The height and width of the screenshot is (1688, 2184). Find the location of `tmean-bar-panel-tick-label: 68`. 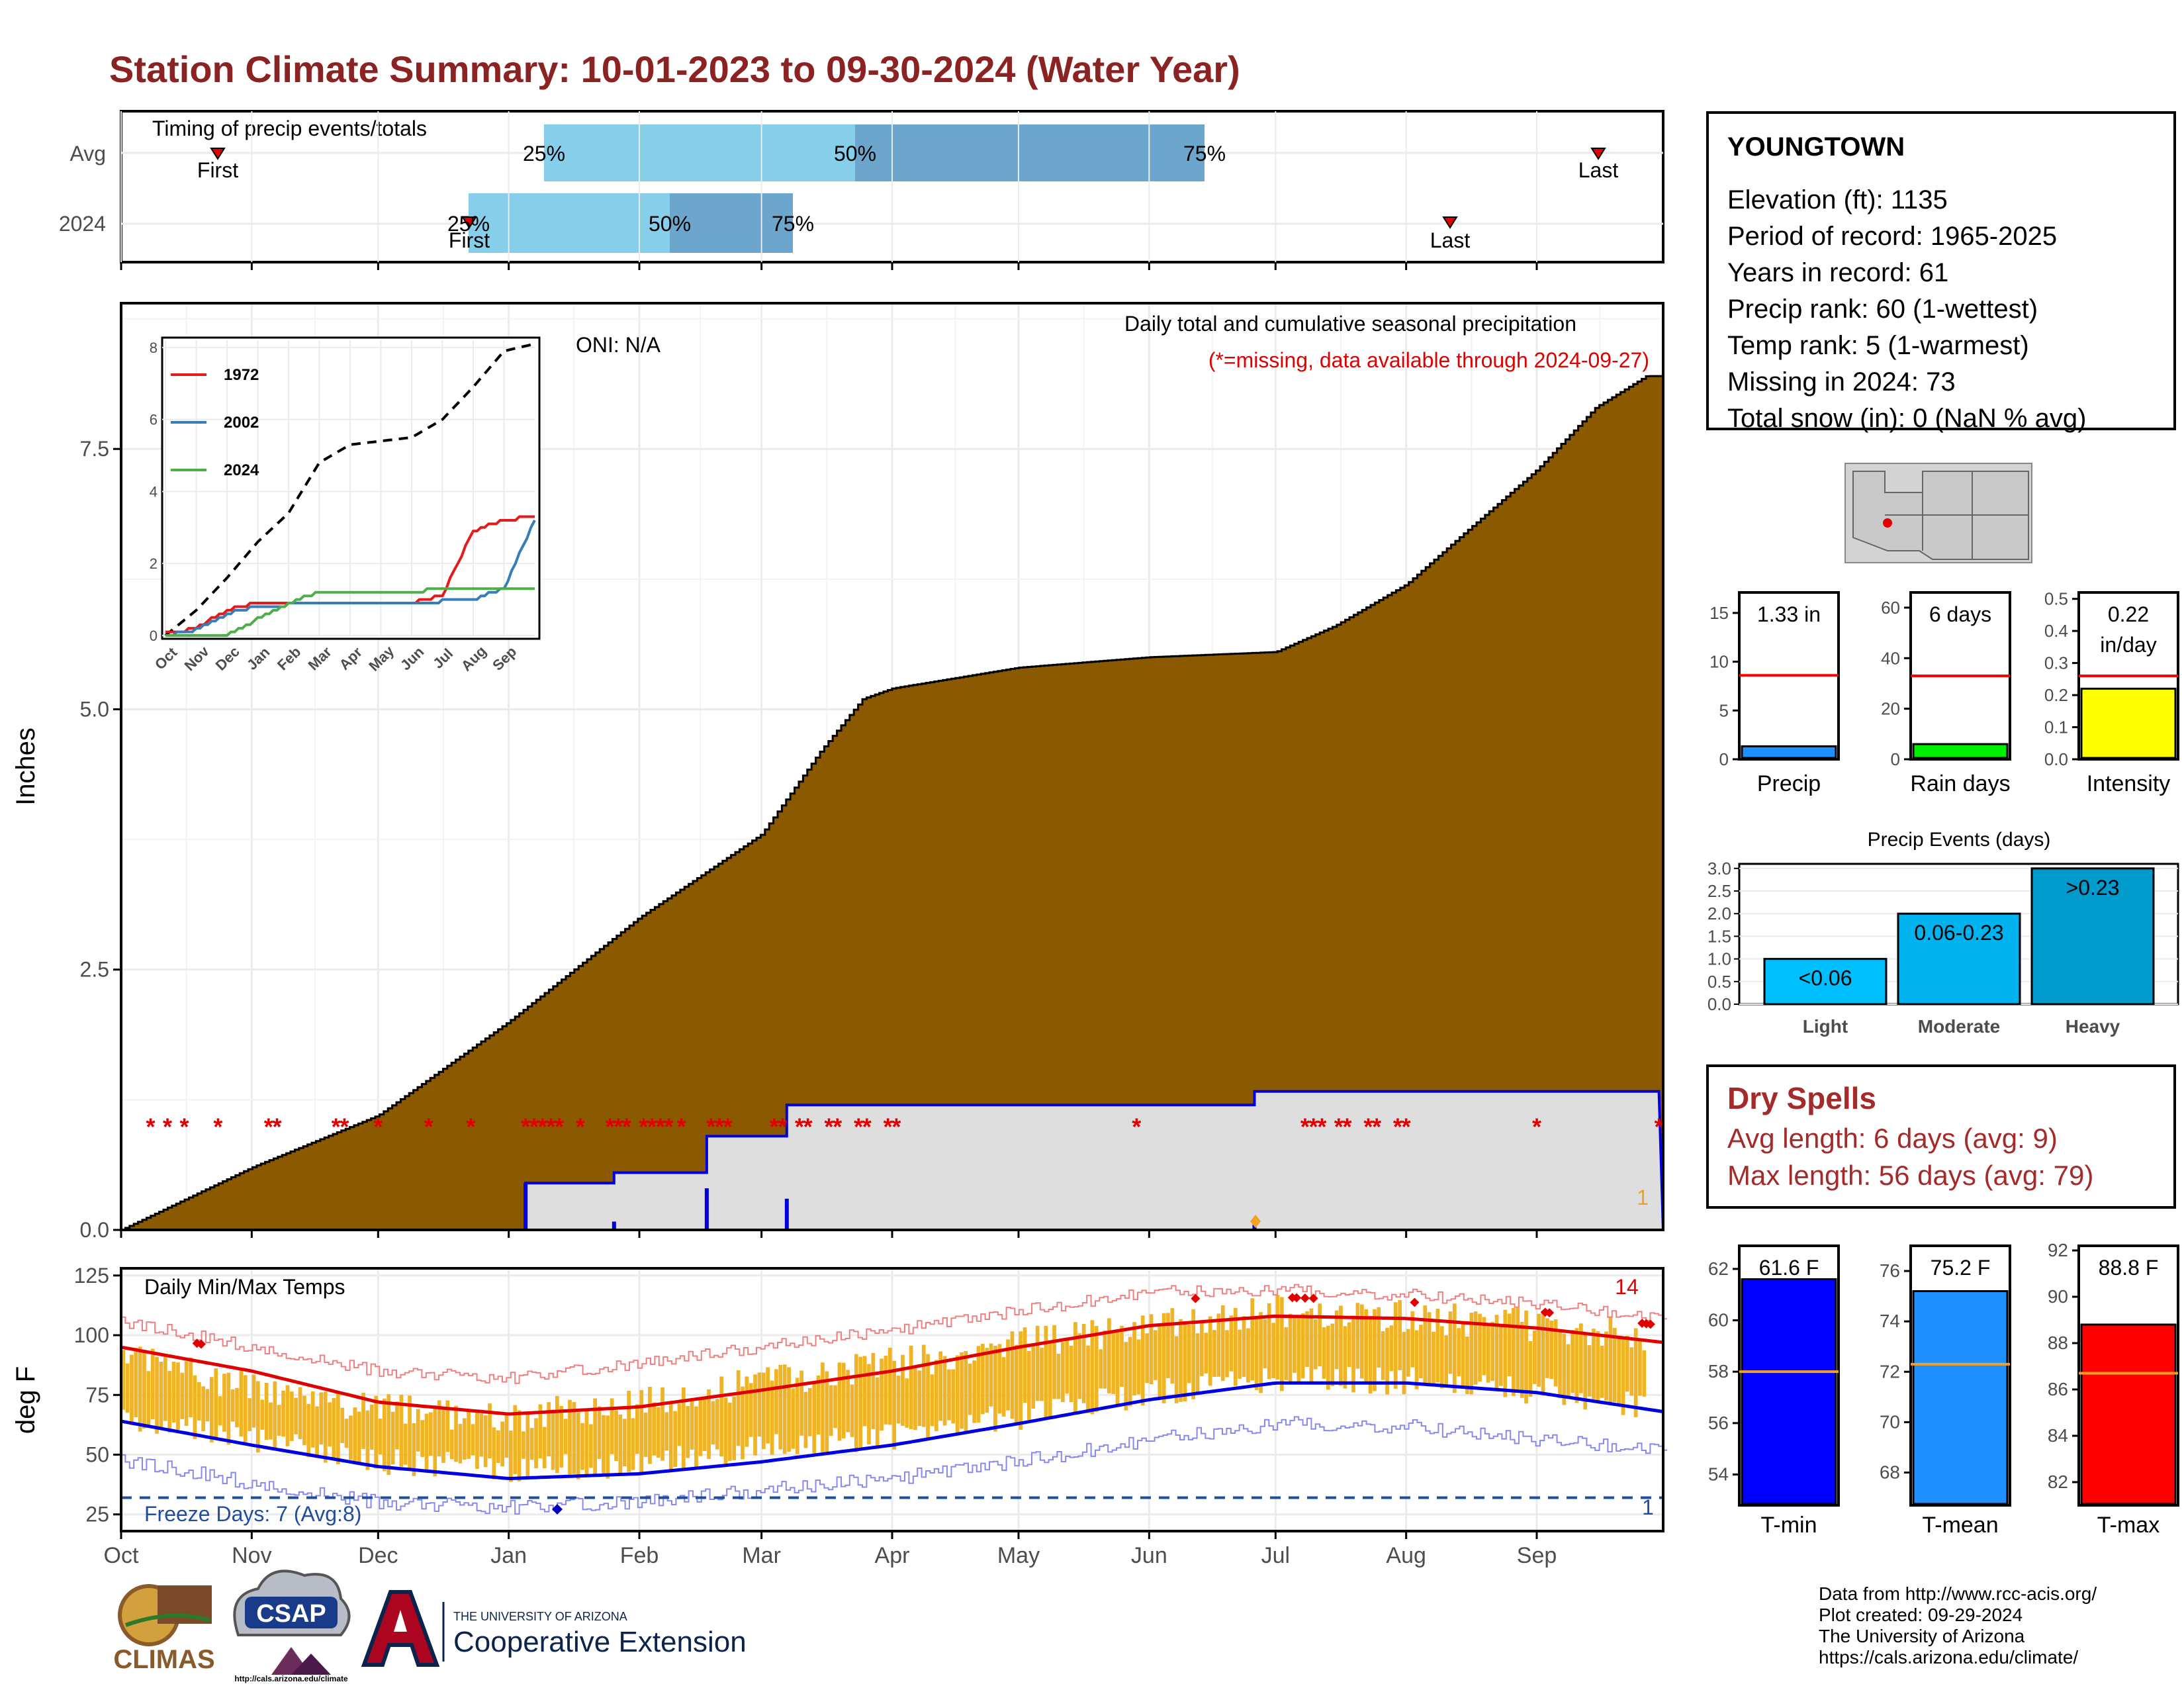

tmean-bar-panel-tick-label: 68 is located at coordinates (1890, 1472).